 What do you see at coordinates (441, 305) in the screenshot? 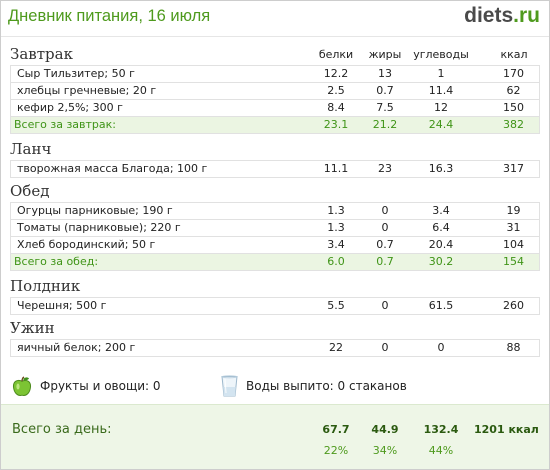
I see `food-carbs: 61.5` at bounding box center [441, 305].